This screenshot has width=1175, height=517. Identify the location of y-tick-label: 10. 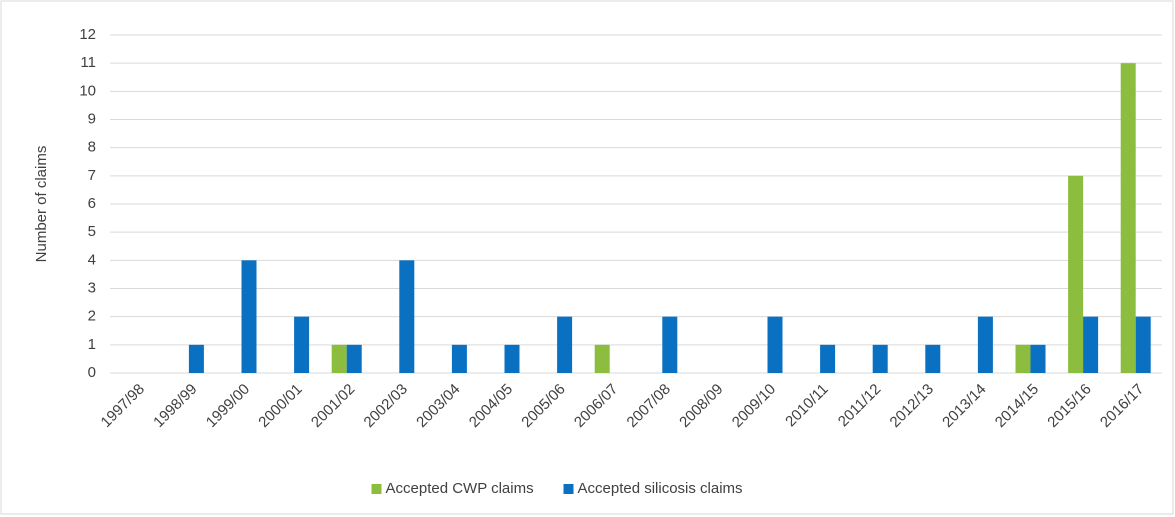
(87, 90).